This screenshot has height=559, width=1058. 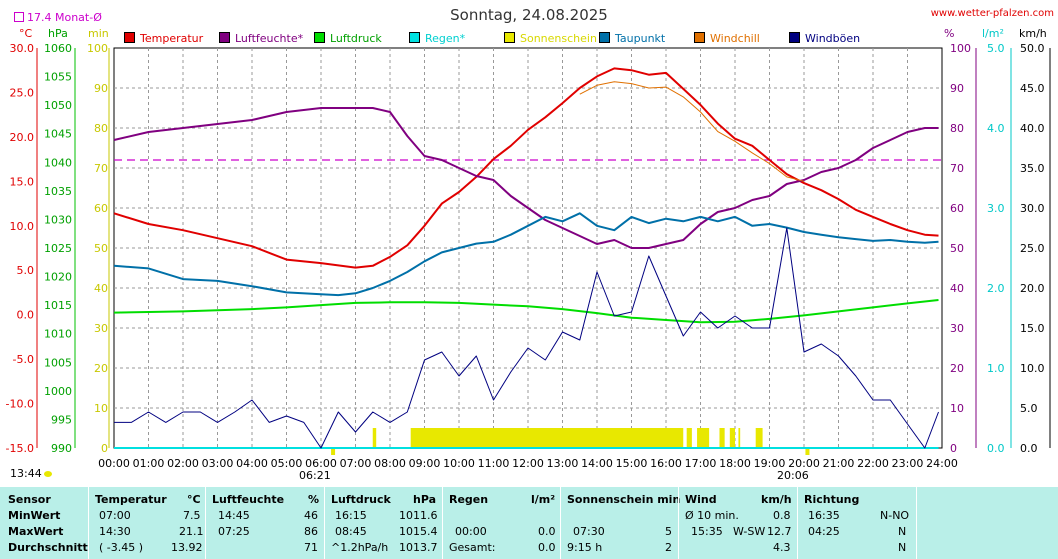 I want to click on series-line-windchill, so click(x=692, y=131).